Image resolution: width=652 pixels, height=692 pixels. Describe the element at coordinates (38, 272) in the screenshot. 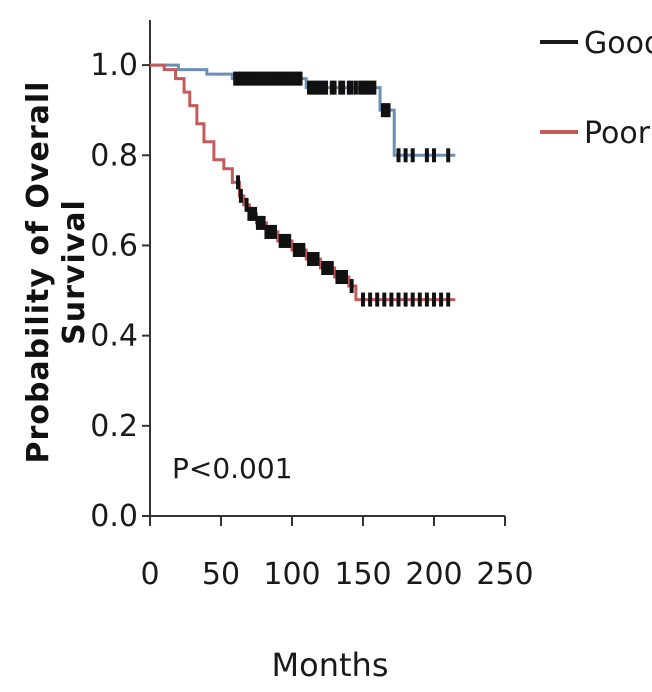

I see `y-axis-title-line-1: Probability of Overall` at that location.